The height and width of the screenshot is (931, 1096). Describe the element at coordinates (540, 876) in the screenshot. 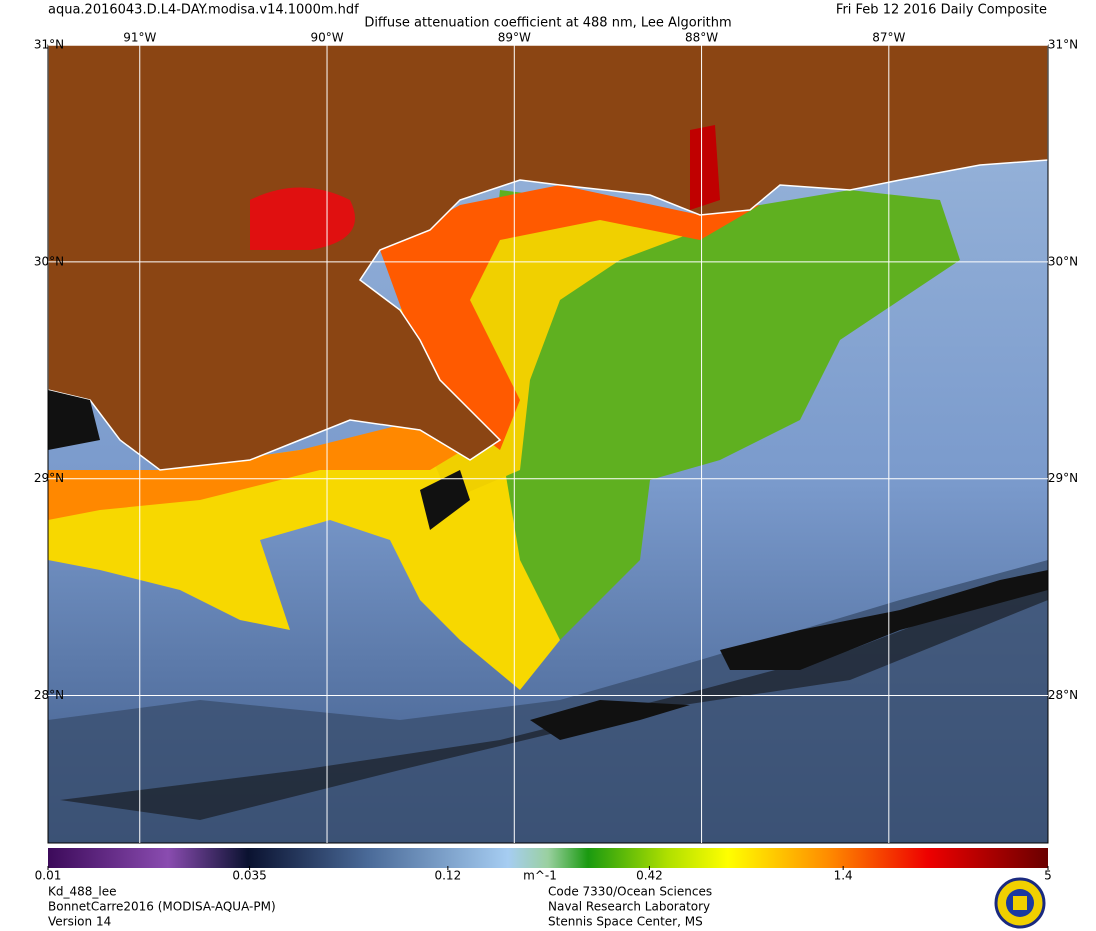

I see `unit: m^-1` at that location.